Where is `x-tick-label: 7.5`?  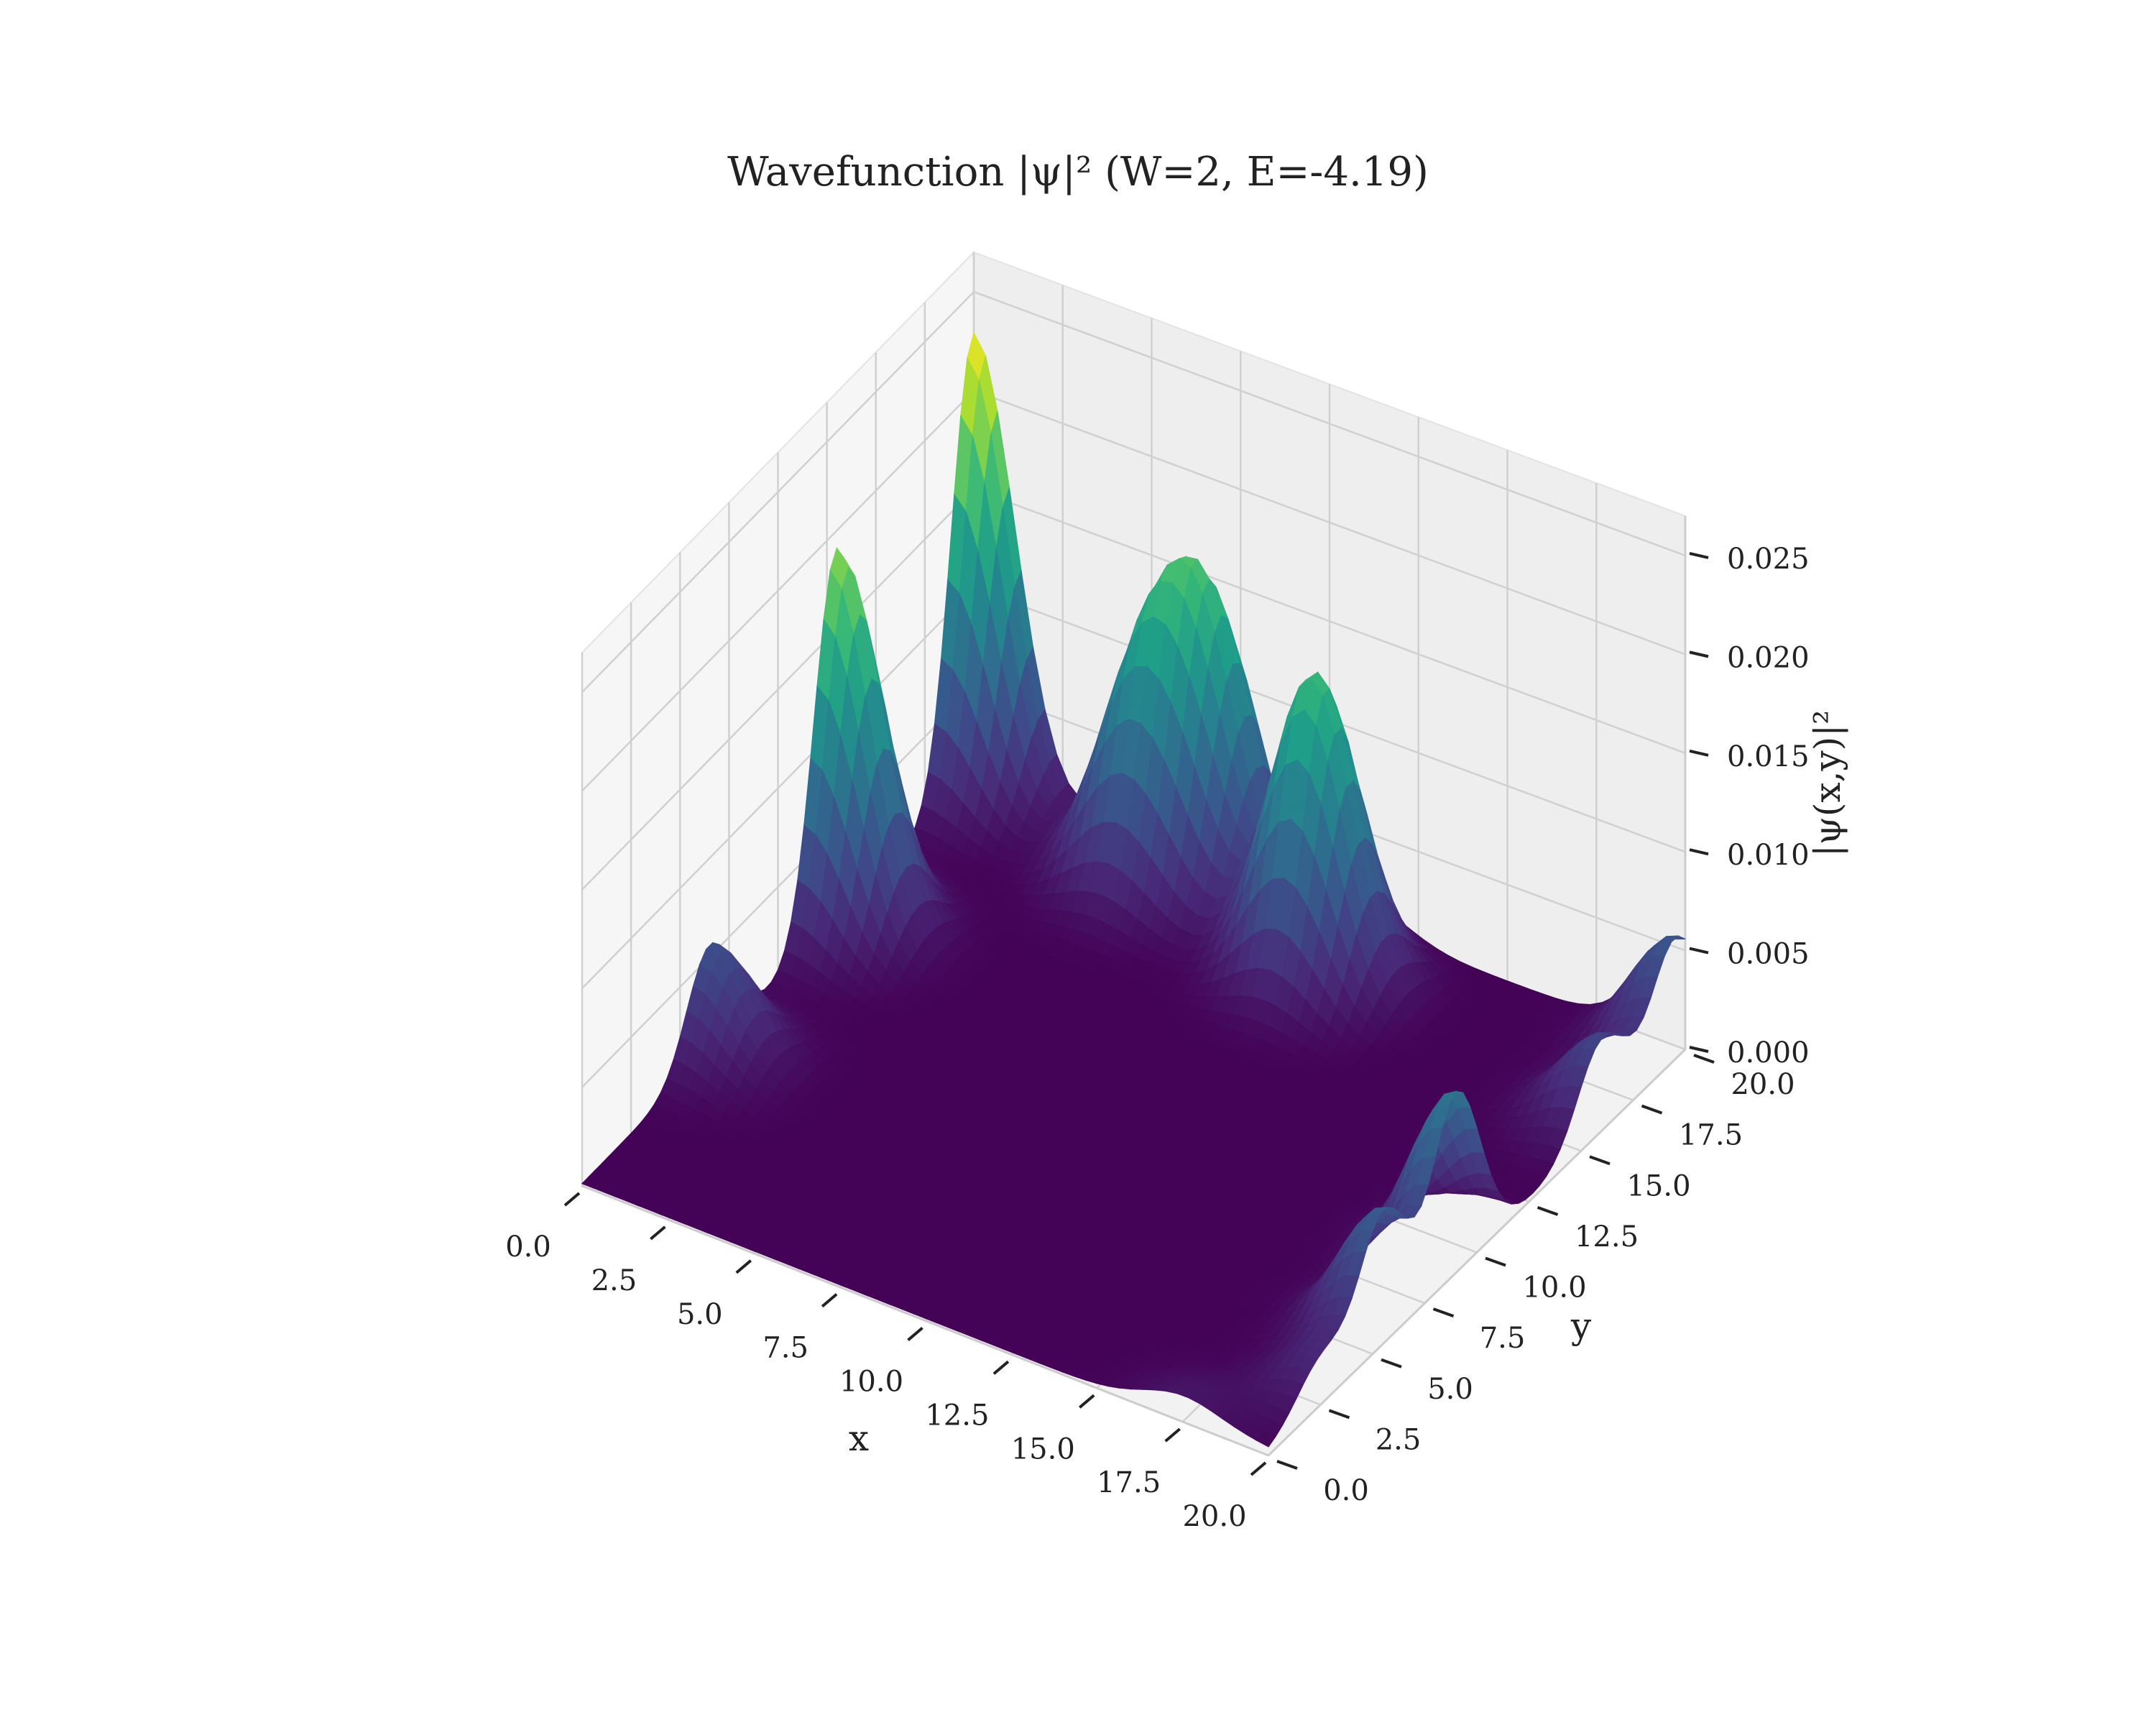
x-tick-label: 7.5 is located at coordinates (785, 1348).